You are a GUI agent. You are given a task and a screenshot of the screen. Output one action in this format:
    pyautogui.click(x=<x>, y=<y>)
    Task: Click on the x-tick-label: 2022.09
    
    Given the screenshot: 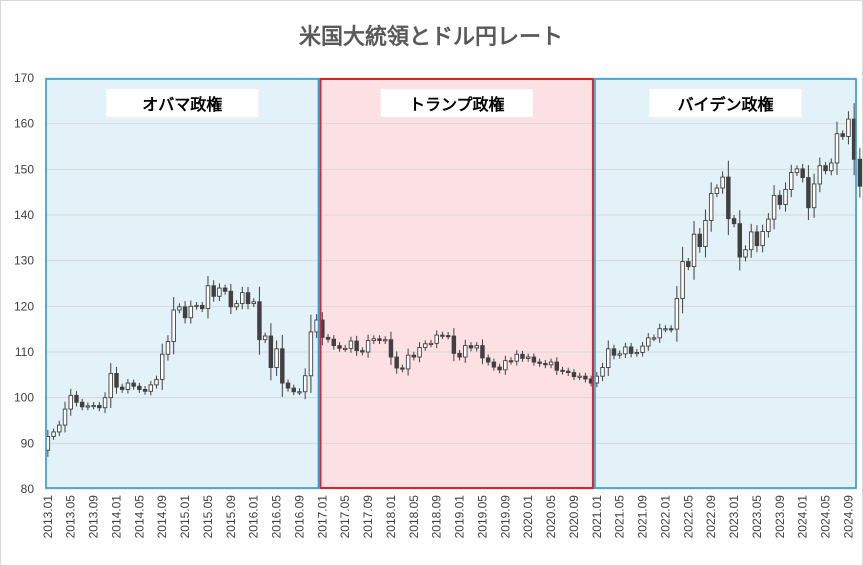 What is the action you would take?
    pyautogui.click(x=711, y=517)
    